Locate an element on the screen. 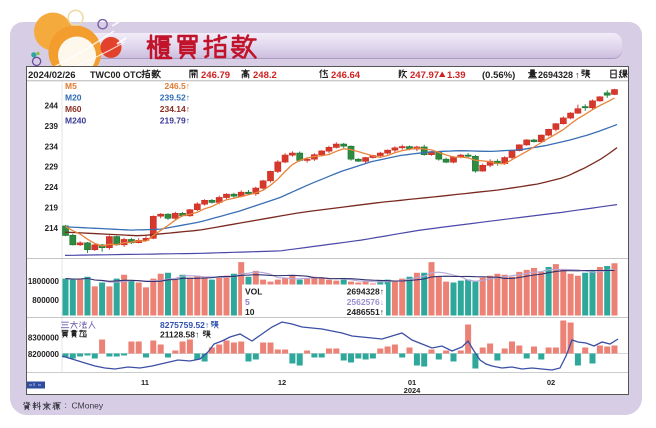  svg-text: CMoney is located at coordinates (88, 405).